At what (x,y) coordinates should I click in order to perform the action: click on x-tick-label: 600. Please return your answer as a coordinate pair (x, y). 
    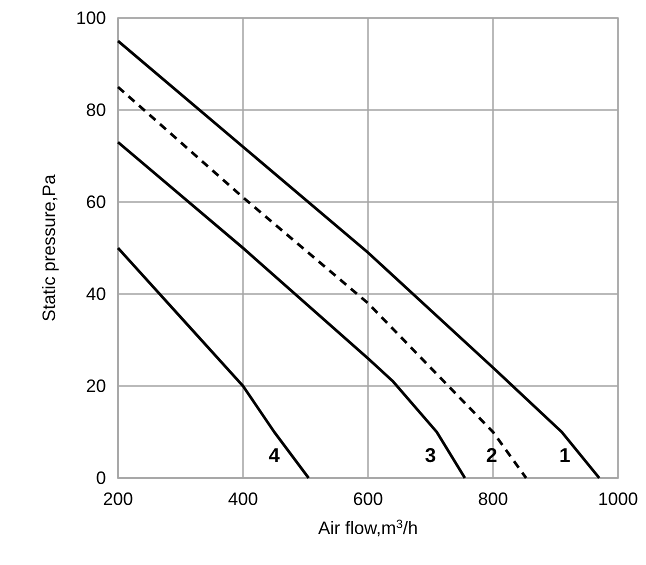
    Looking at the image, I should click on (368, 499).